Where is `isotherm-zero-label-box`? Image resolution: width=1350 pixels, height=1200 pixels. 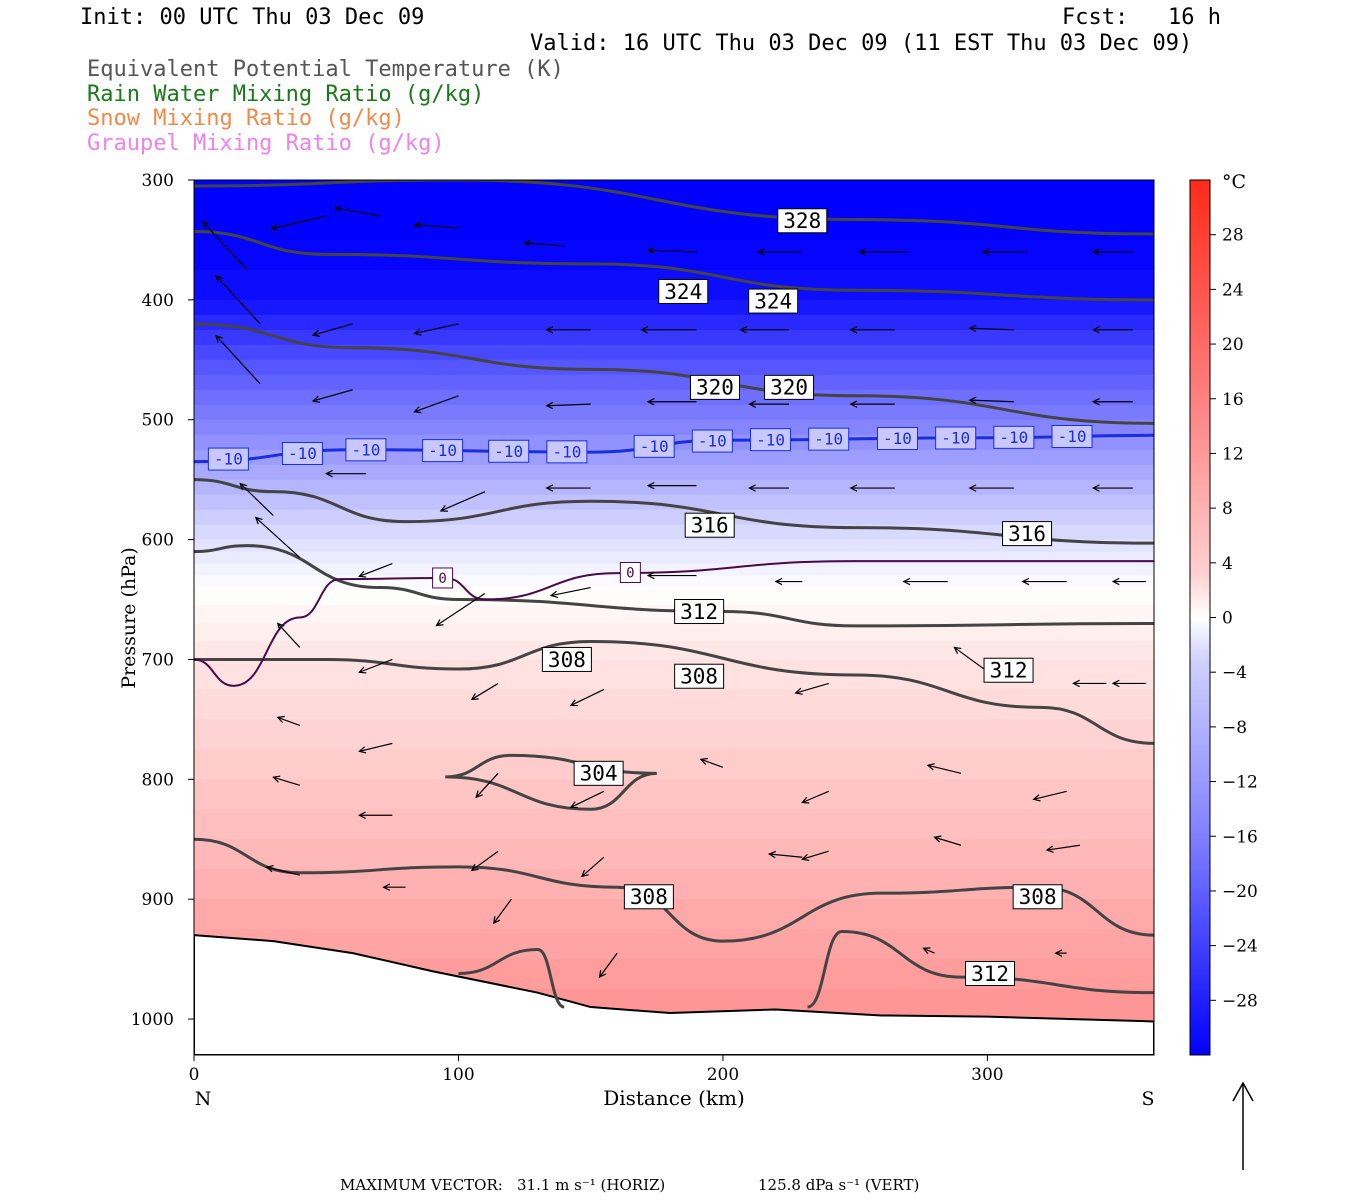 isotherm-zero-label-box is located at coordinates (443, 578).